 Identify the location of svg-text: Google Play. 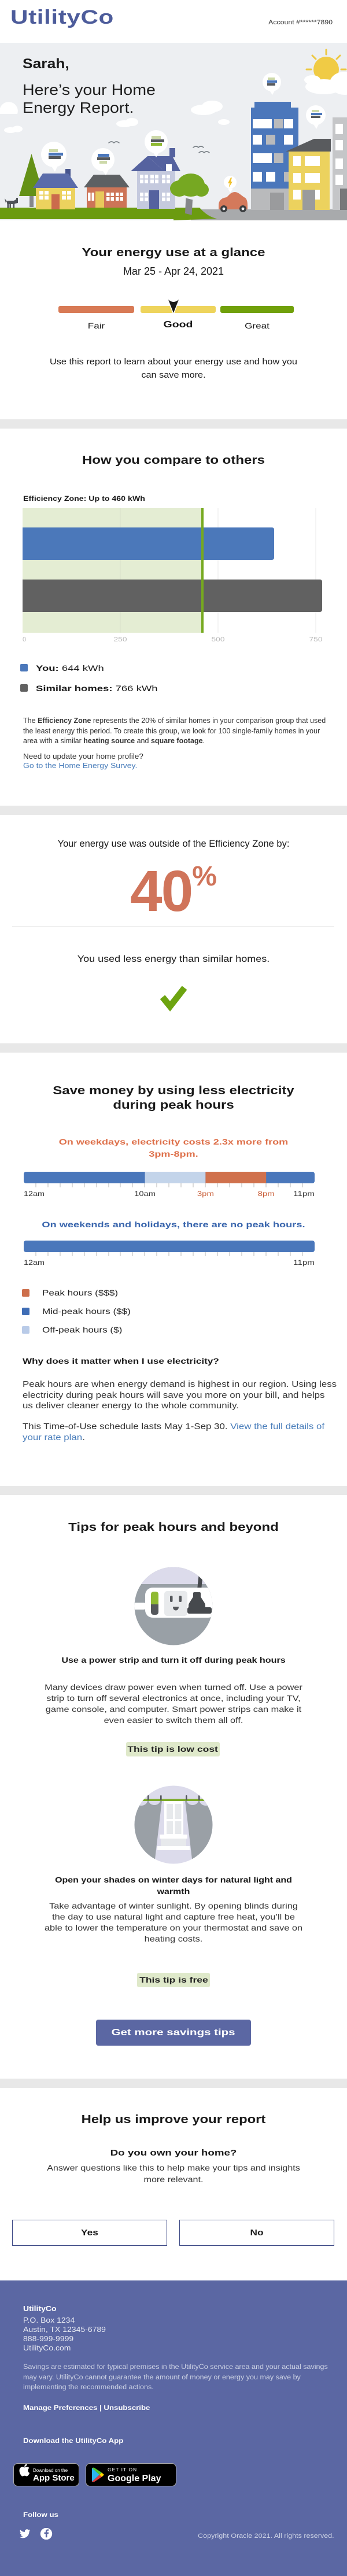
(134, 2478).